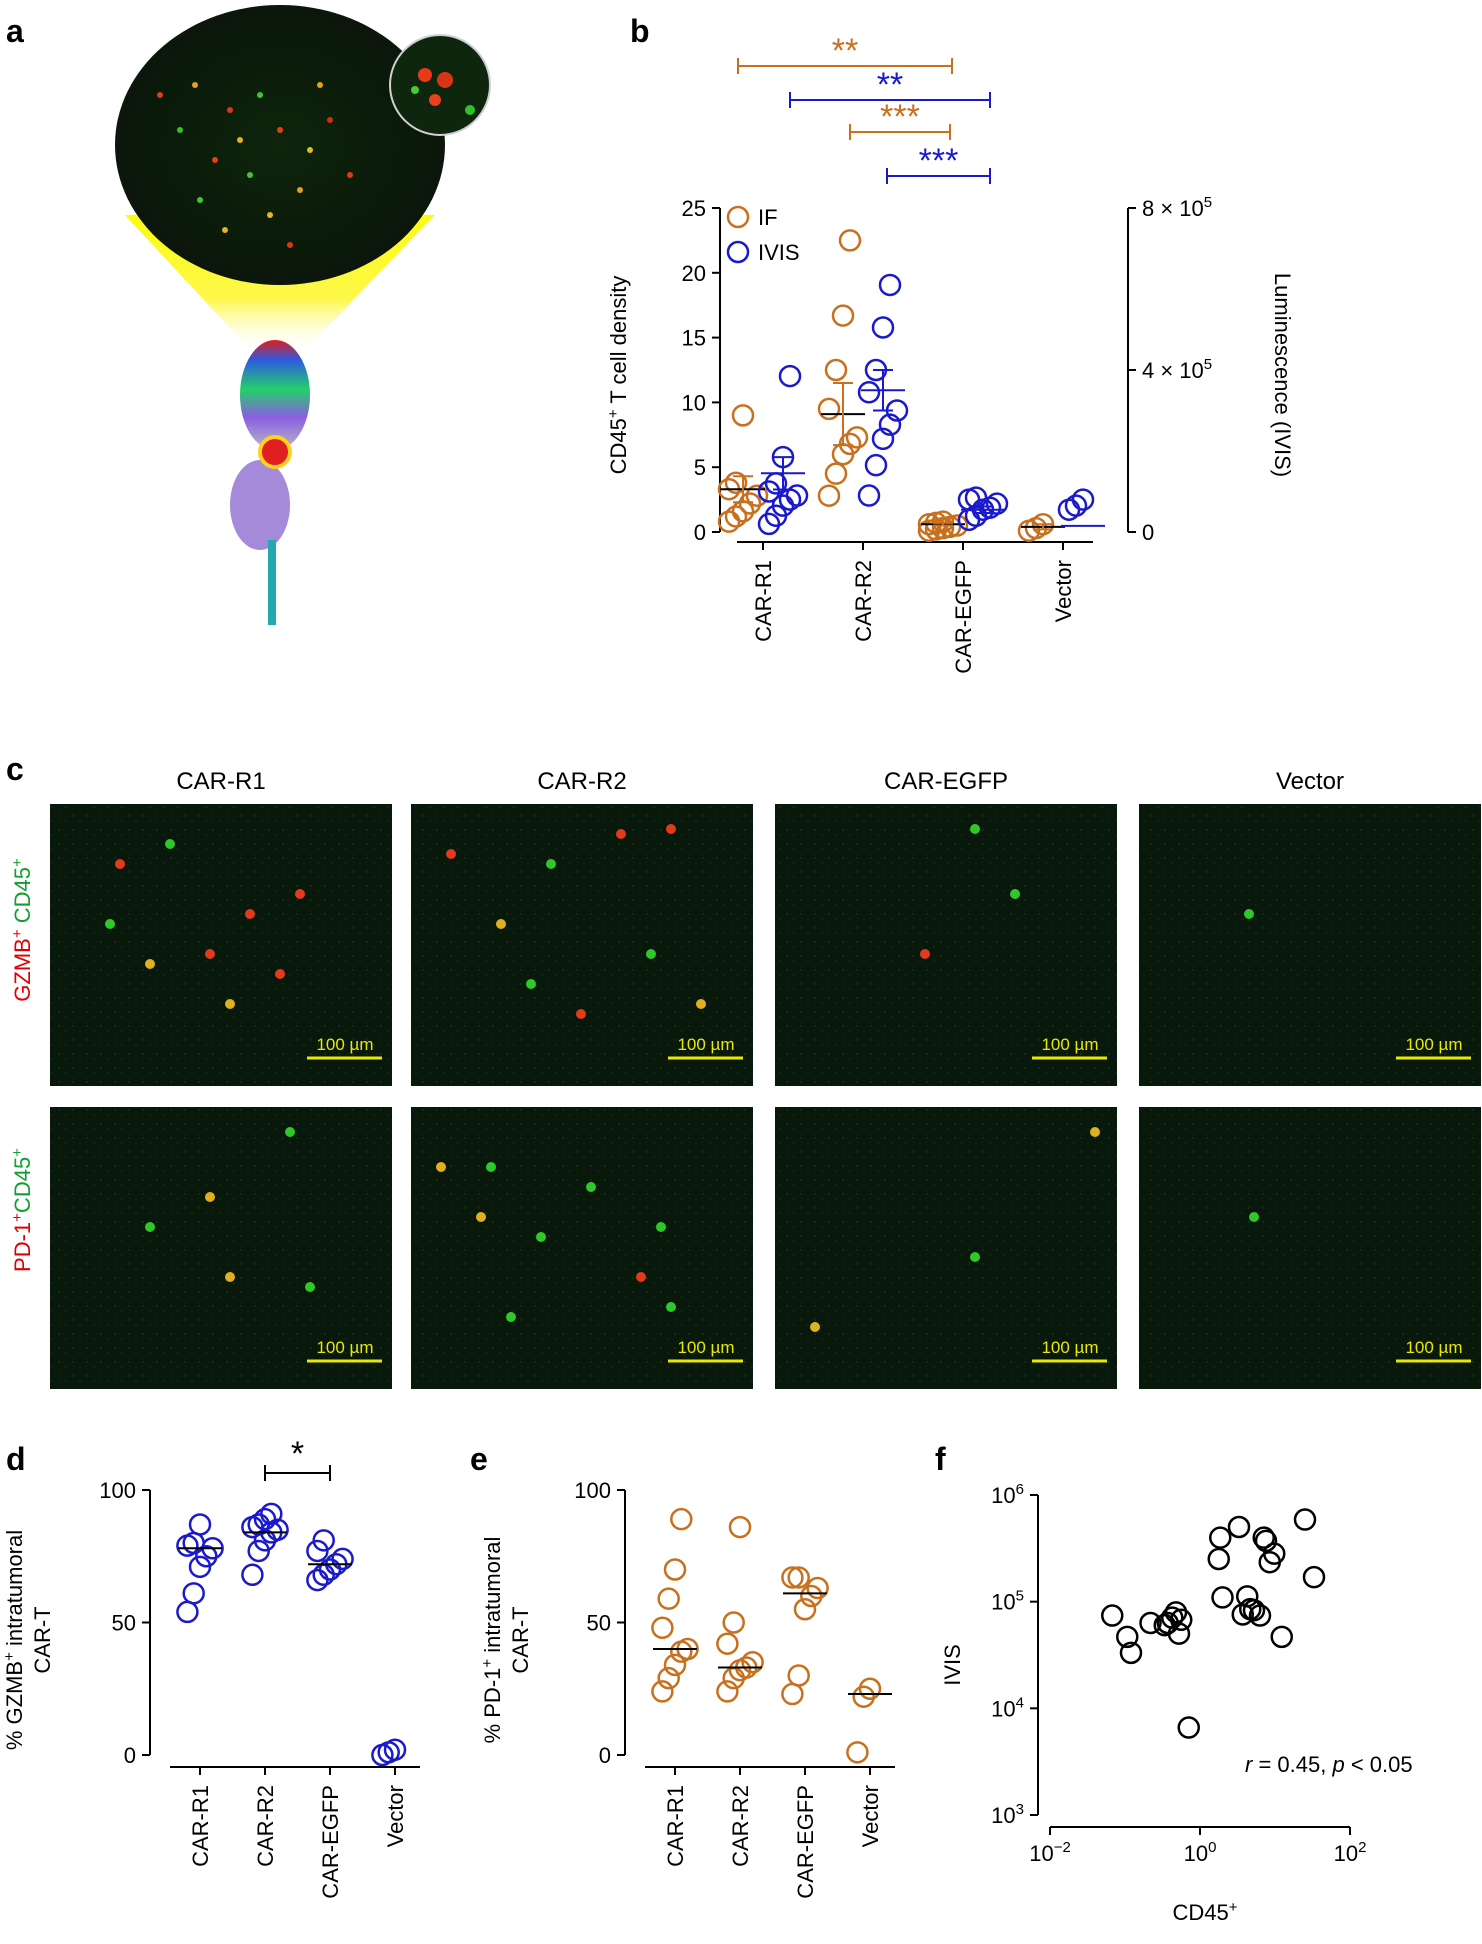  Describe the element at coordinates (740, 1826) in the screenshot. I see `chart-e-xtick-label: CAR-R2` at that location.